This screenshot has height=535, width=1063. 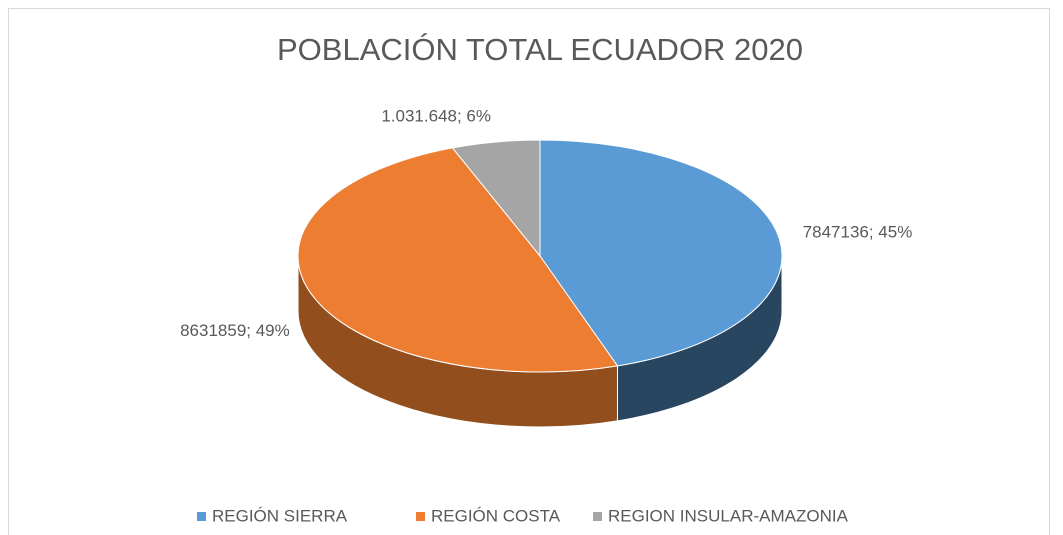 What do you see at coordinates (436, 115) in the screenshot?
I see `data-label: 1.031.648; 6%` at bounding box center [436, 115].